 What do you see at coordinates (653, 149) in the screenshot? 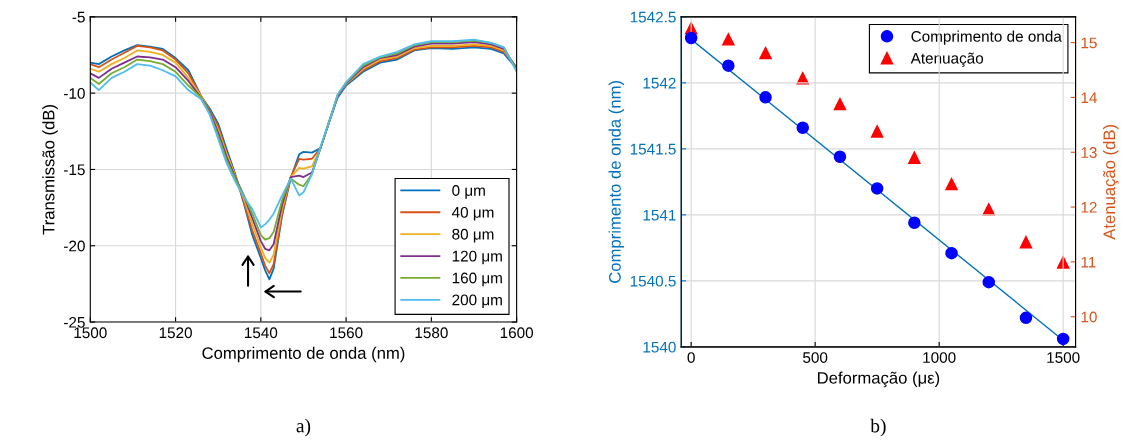
I see `y-tick-label: 1541.5` at bounding box center [653, 149].